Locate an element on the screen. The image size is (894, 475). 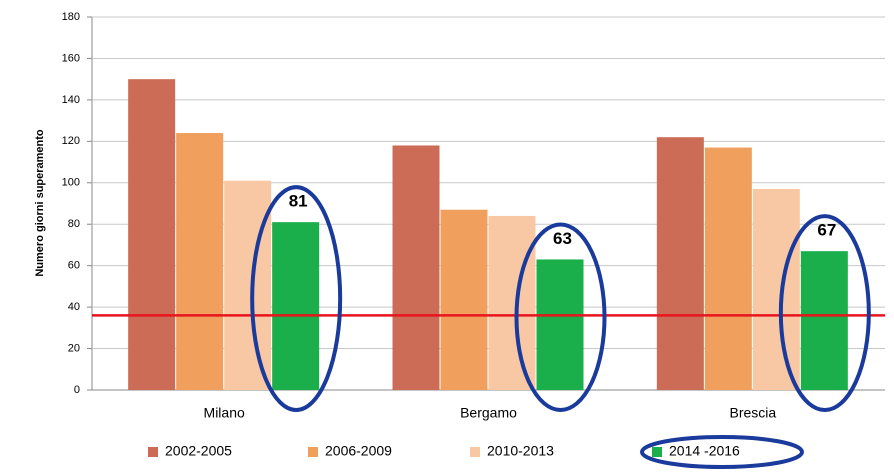
y-tick-label: 80 is located at coordinates (74, 224).